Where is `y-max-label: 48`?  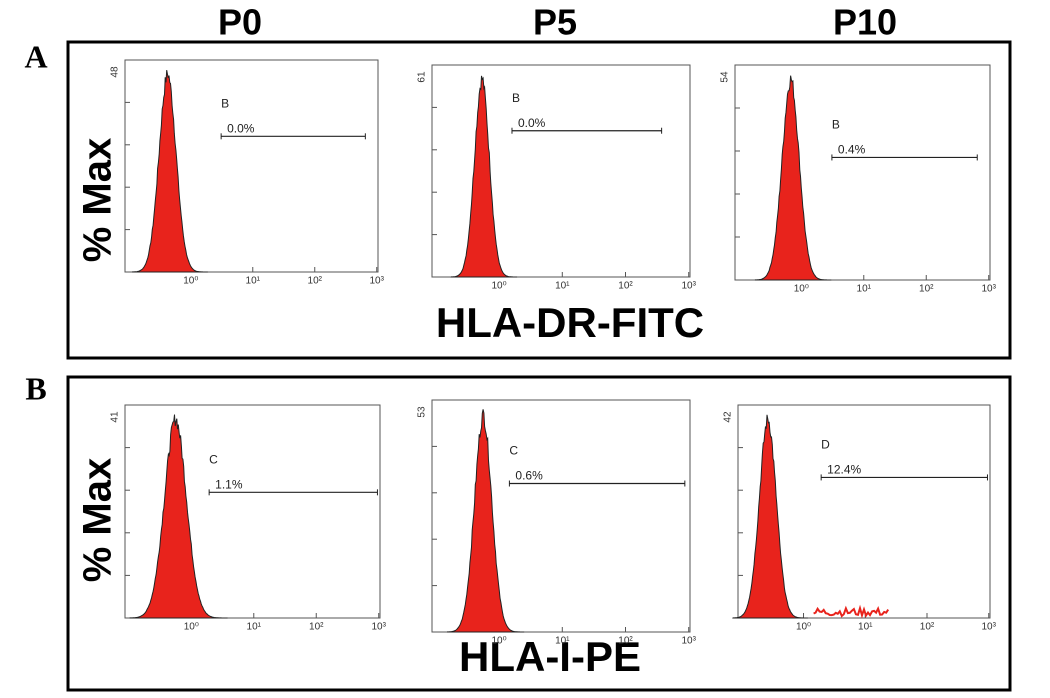
y-max-label: 48 is located at coordinates (115, 72).